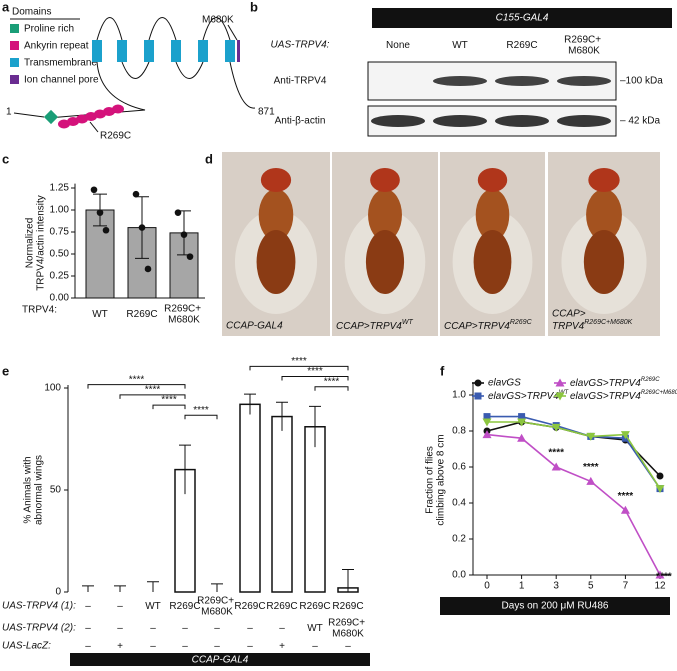 This screenshot has height=671, width=677. I want to click on x-tick-label: 1, so click(522, 586).